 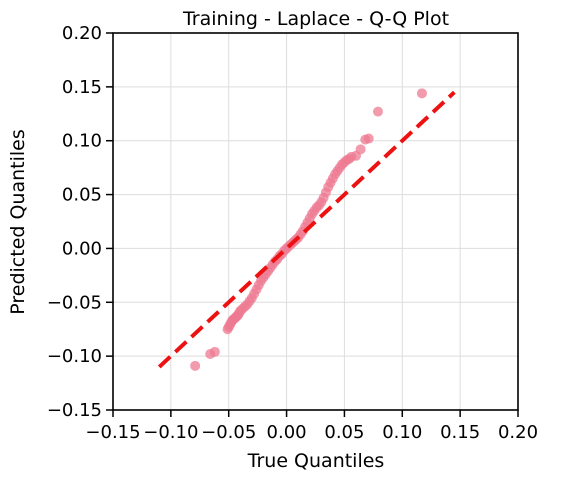 I want to click on x-tick-label: 0.00, so click(x=287, y=432).